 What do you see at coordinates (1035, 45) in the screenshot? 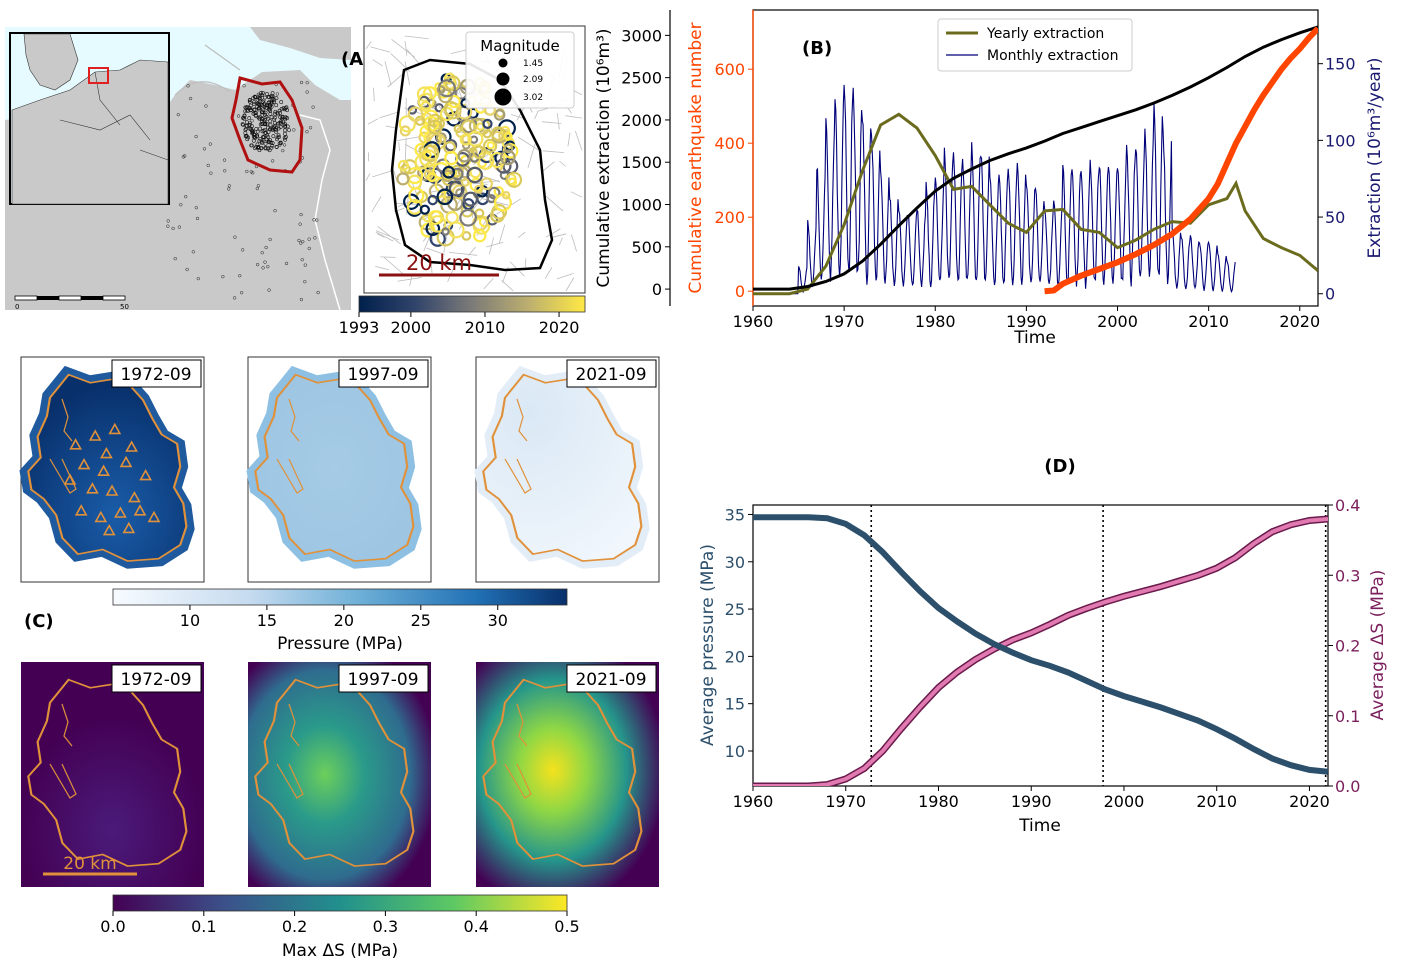
I see `legend-b: Yearly extraction Monthly extraction` at bounding box center [1035, 45].